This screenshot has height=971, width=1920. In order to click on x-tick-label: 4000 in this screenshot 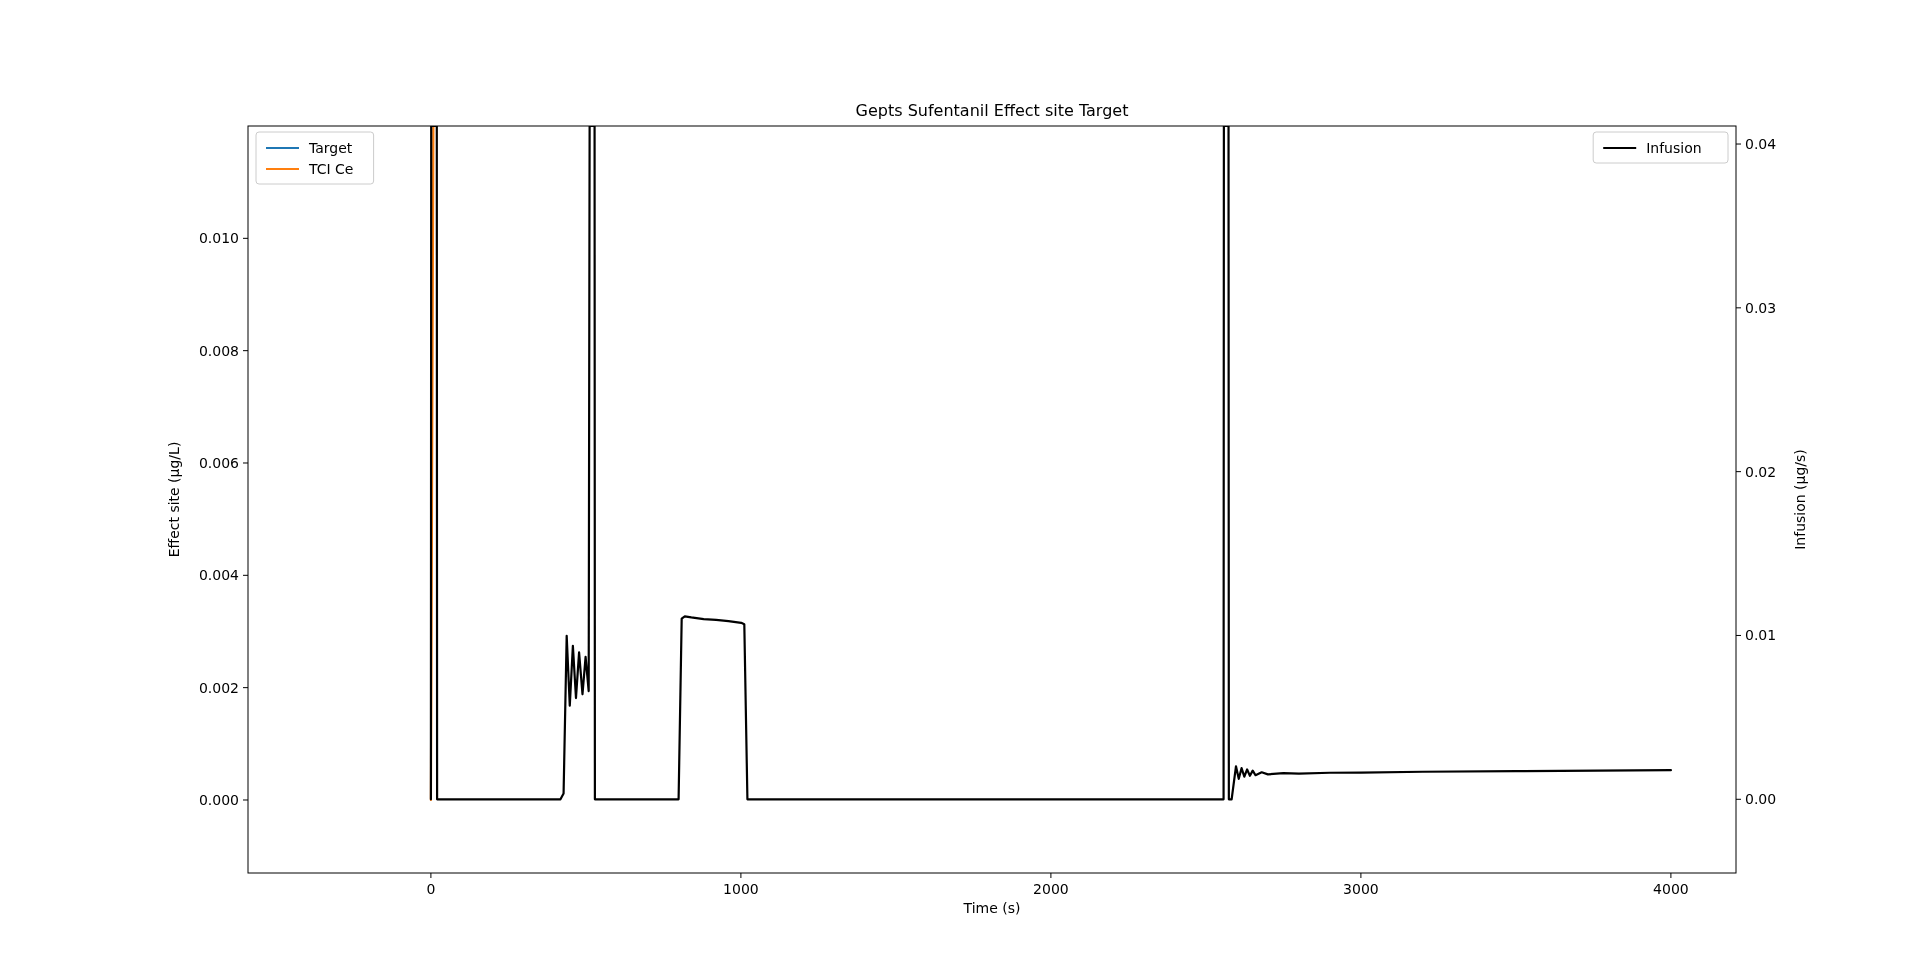, I will do `click(1671, 889)`.